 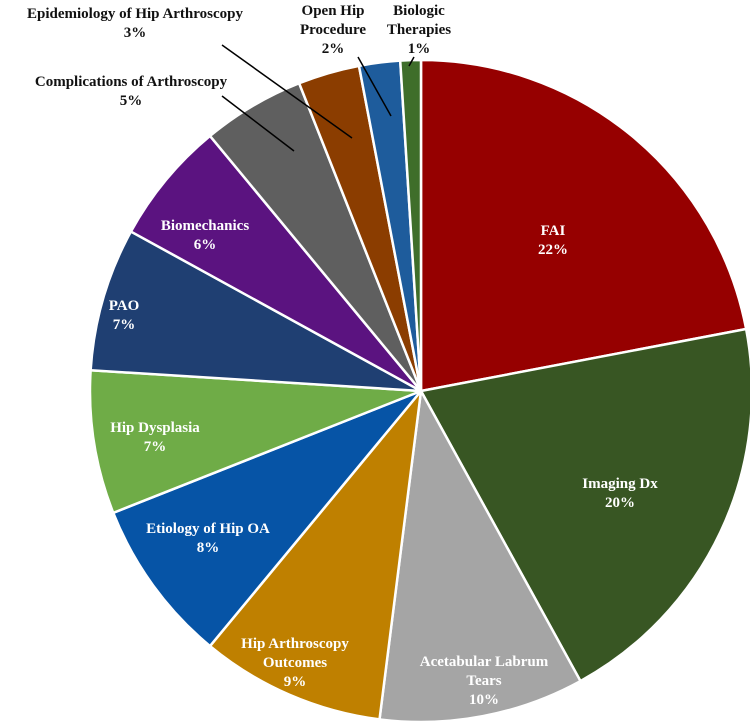 What do you see at coordinates (333, 11) in the screenshot?
I see `slice-name: Open Hip` at bounding box center [333, 11].